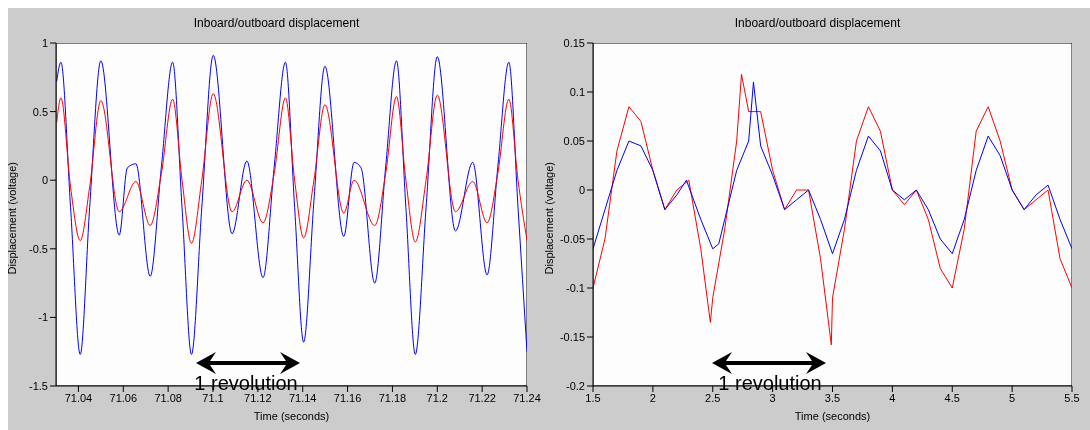 This screenshot has width=1090, height=430. What do you see at coordinates (572, 238) in the screenshot?
I see `y-tick-label: -0.05` at bounding box center [572, 238].